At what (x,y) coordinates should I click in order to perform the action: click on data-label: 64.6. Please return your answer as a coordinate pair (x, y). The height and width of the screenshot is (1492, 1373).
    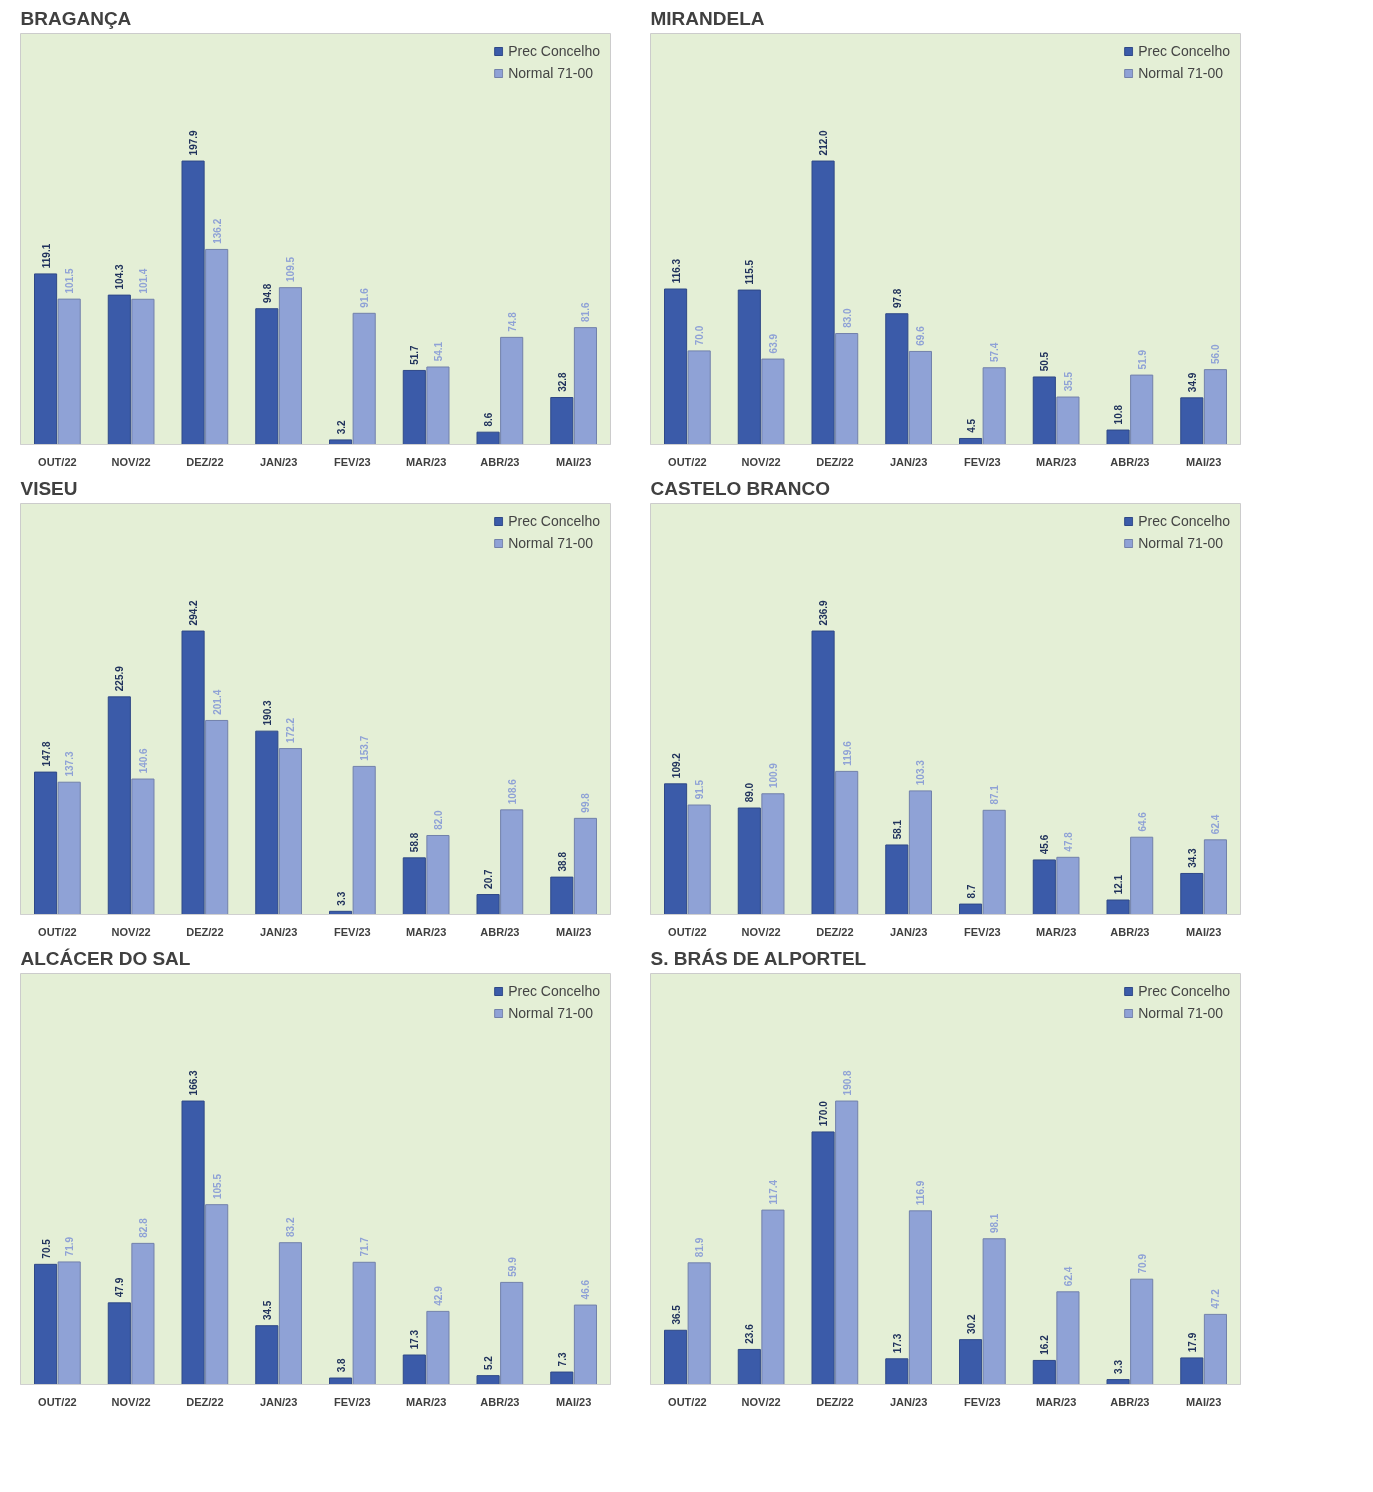
    Looking at the image, I should click on (1142, 821).